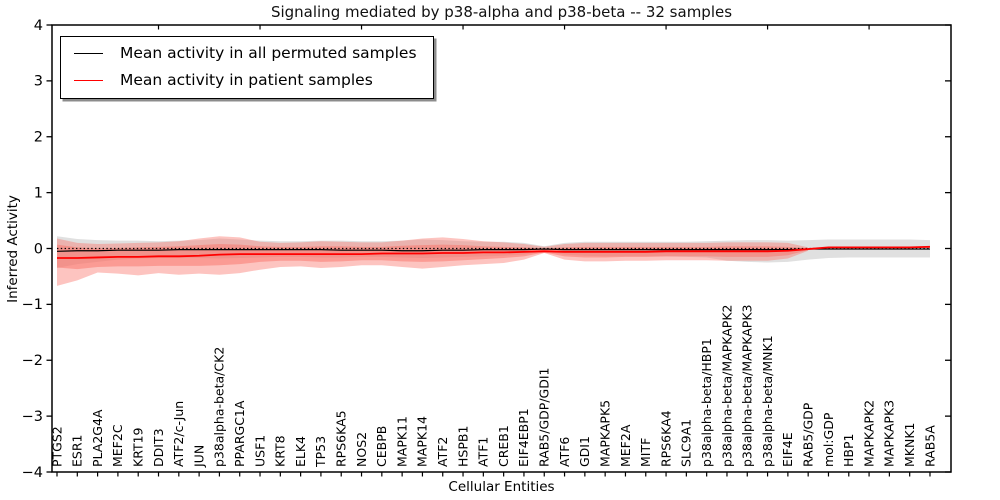 This screenshot has height=500, width=1000. Describe the element at coordinates (38, 26) in the screenshot. I see `y-tick-label: 4` at that location.